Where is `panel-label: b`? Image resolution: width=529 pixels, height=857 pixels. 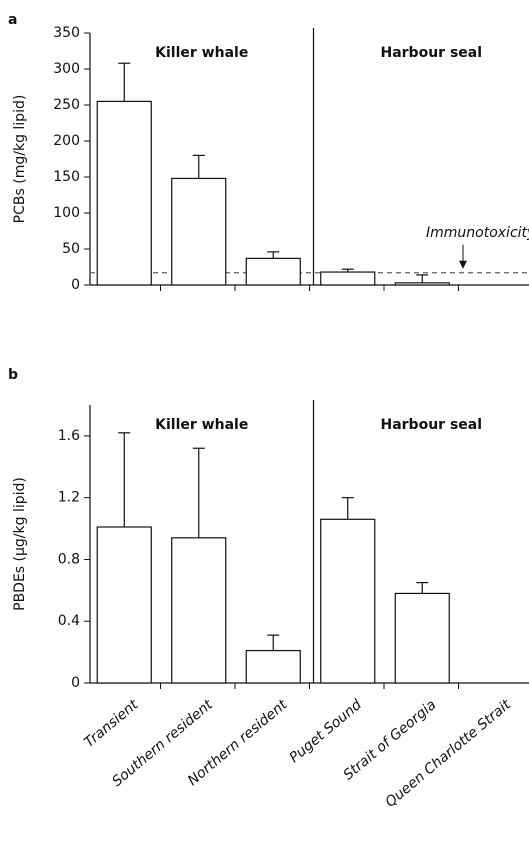 panel-label: b is located at coordinates (13, 375).